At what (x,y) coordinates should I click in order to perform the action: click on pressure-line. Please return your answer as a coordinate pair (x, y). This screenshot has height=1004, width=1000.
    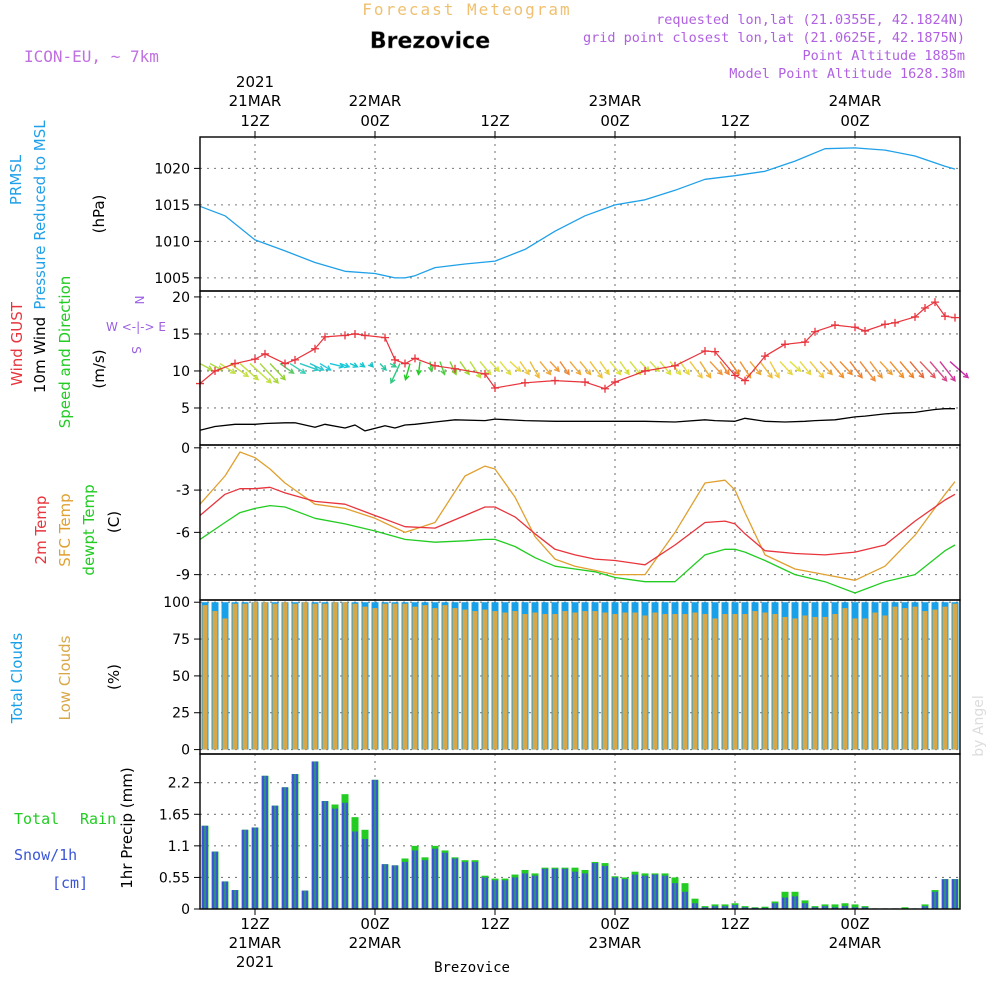
    Looking at the image, I should click on (577, 213).